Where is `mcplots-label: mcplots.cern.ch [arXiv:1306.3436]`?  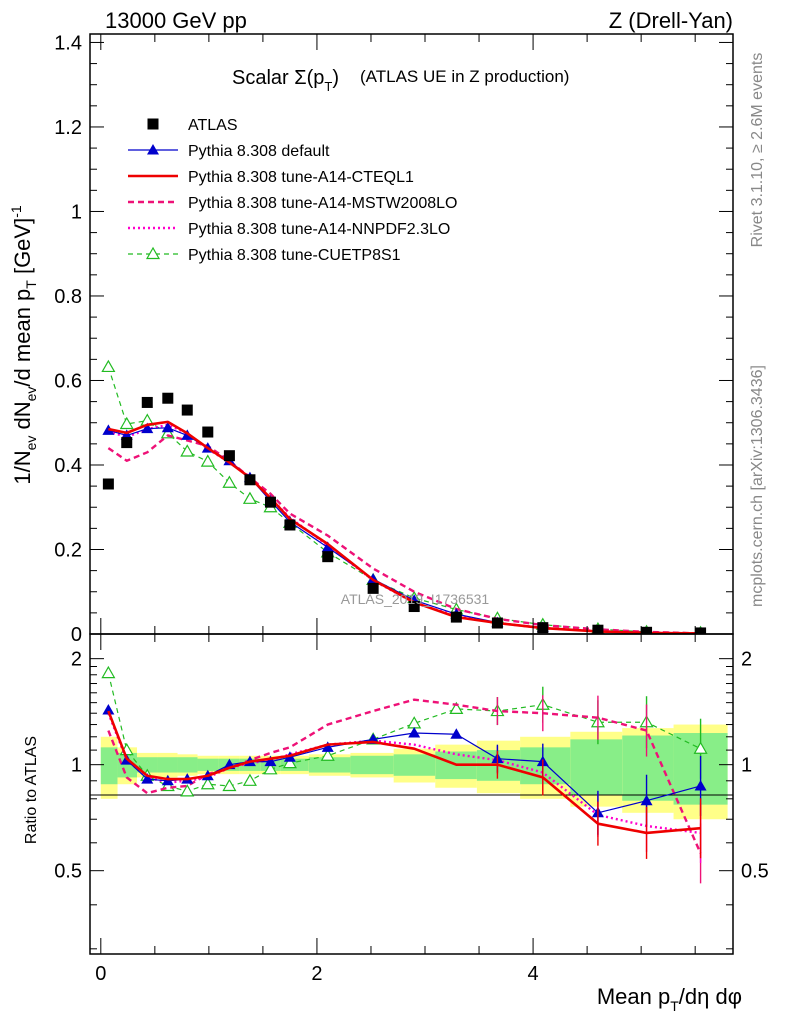
mcplots-label: mcplots.cern.ch [arXiv:1306.3436] is located at coordinates (757, 486).